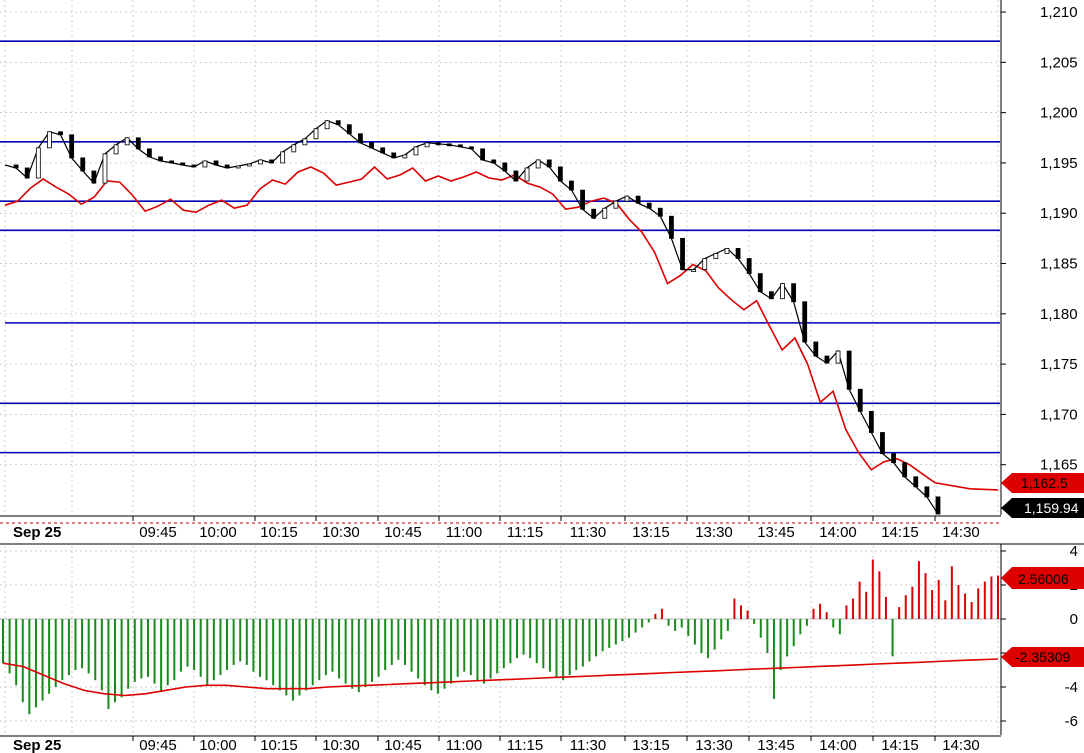  Describe the element at coordinates (1071, 721) in the screenshot. I see `lower-ytick-label: -6` at that location.